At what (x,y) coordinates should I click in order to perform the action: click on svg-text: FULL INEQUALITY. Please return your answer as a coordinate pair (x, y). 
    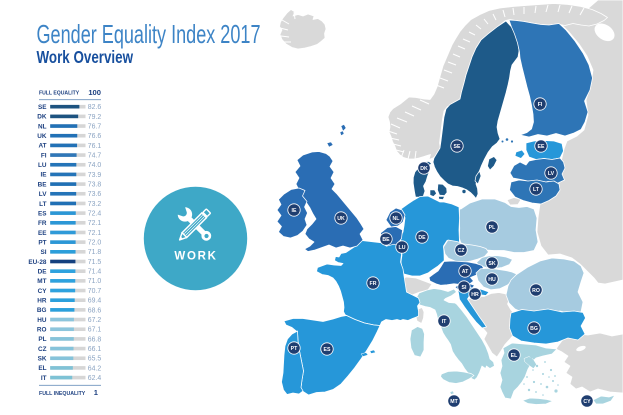
    Looking at the image, I should click on (62, 394).